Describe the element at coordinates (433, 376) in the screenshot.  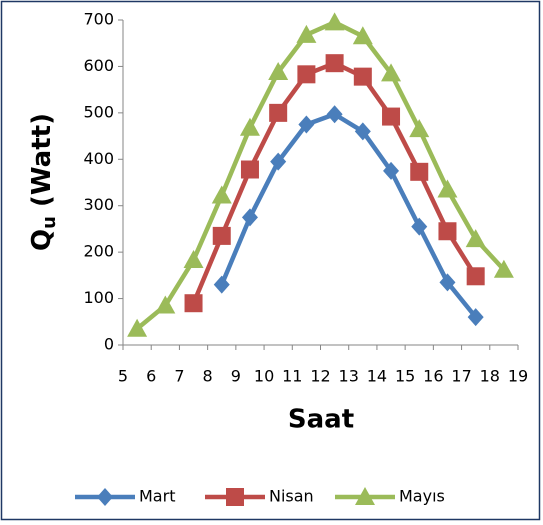
I see `x-tick-label: 16` at that location.